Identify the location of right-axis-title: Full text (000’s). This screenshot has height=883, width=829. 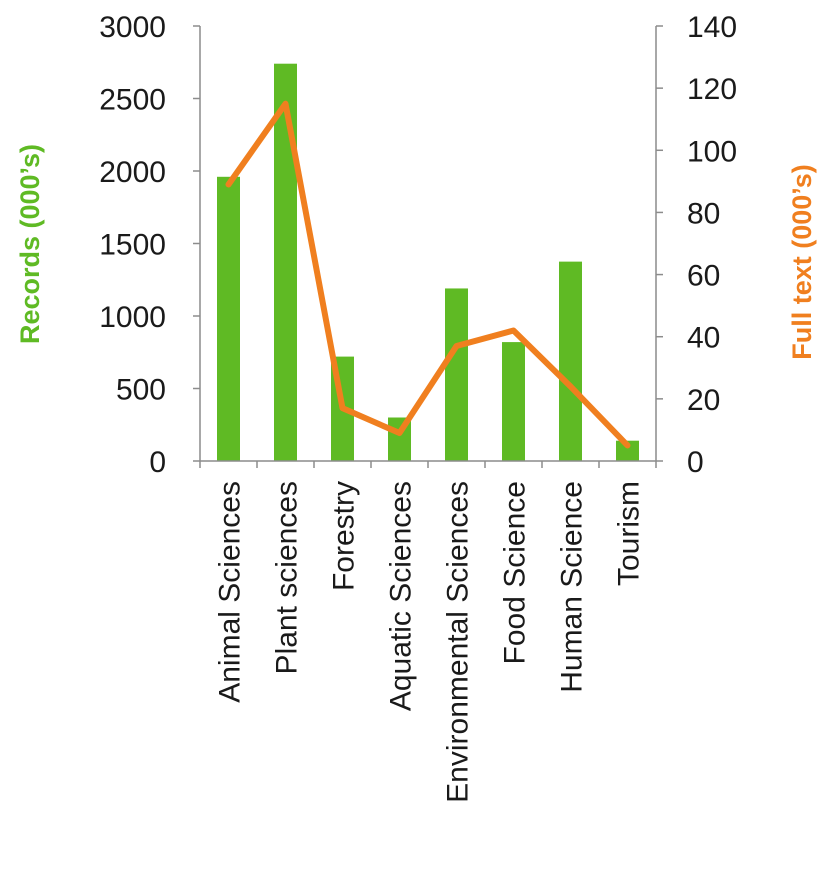
(802, 262).